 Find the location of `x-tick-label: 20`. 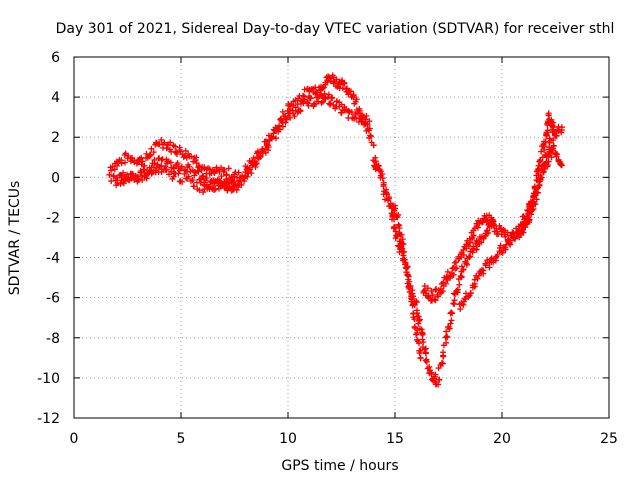

x-tick-label: 20 is located at coordinates (502, 439).